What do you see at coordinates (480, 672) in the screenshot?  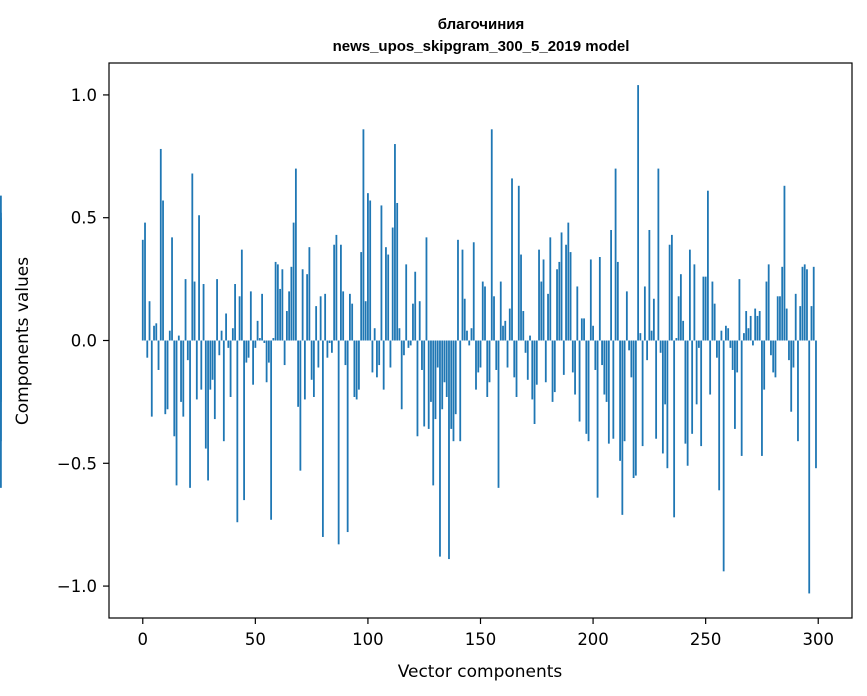 I see `x-axis-label: Vector components` at bounding box center [480, 672].